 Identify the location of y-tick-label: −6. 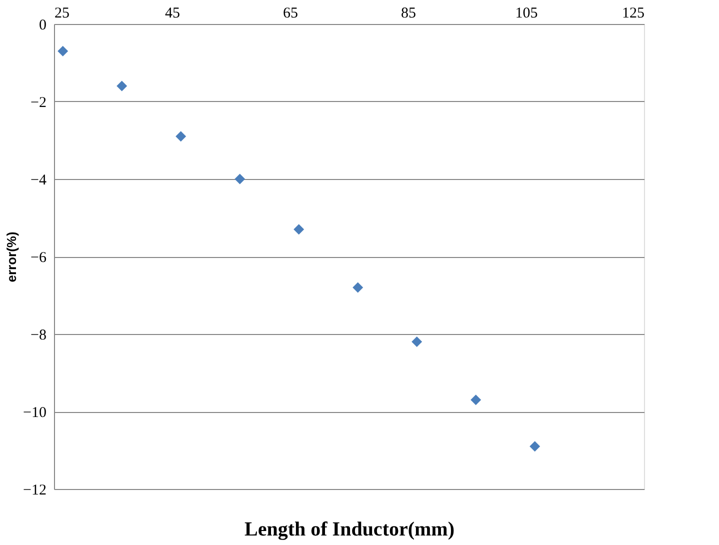
(38, 258).